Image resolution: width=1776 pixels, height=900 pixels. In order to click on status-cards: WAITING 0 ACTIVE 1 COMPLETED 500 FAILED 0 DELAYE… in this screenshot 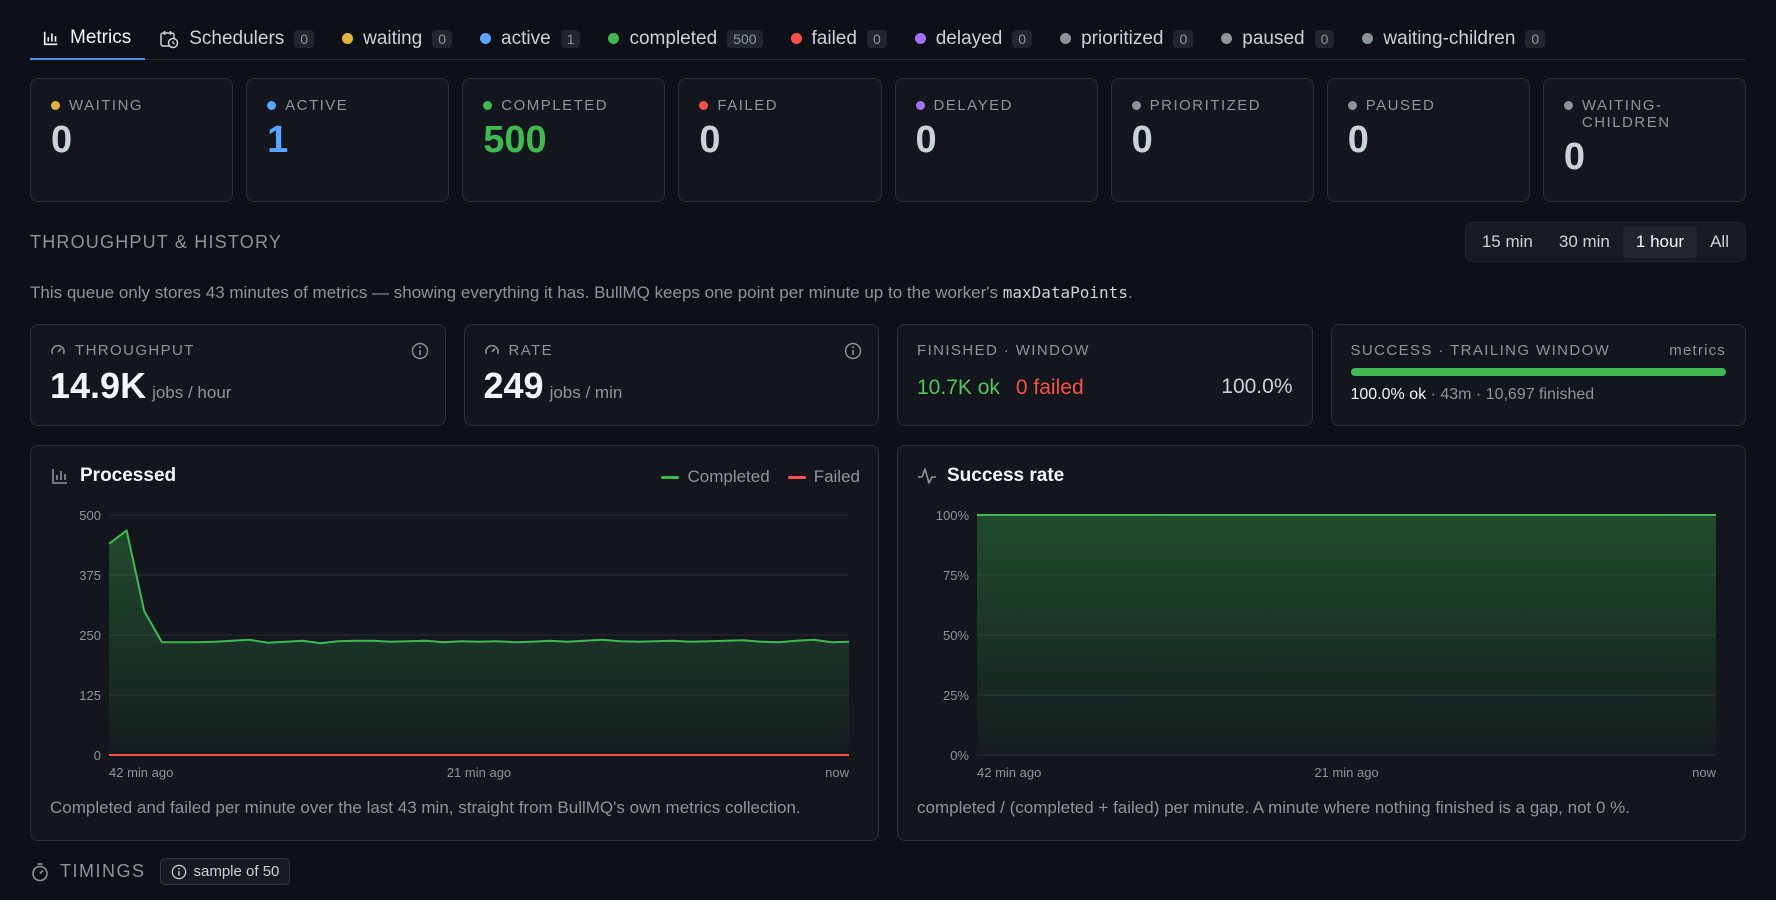, I will do `click(888, 140)`.